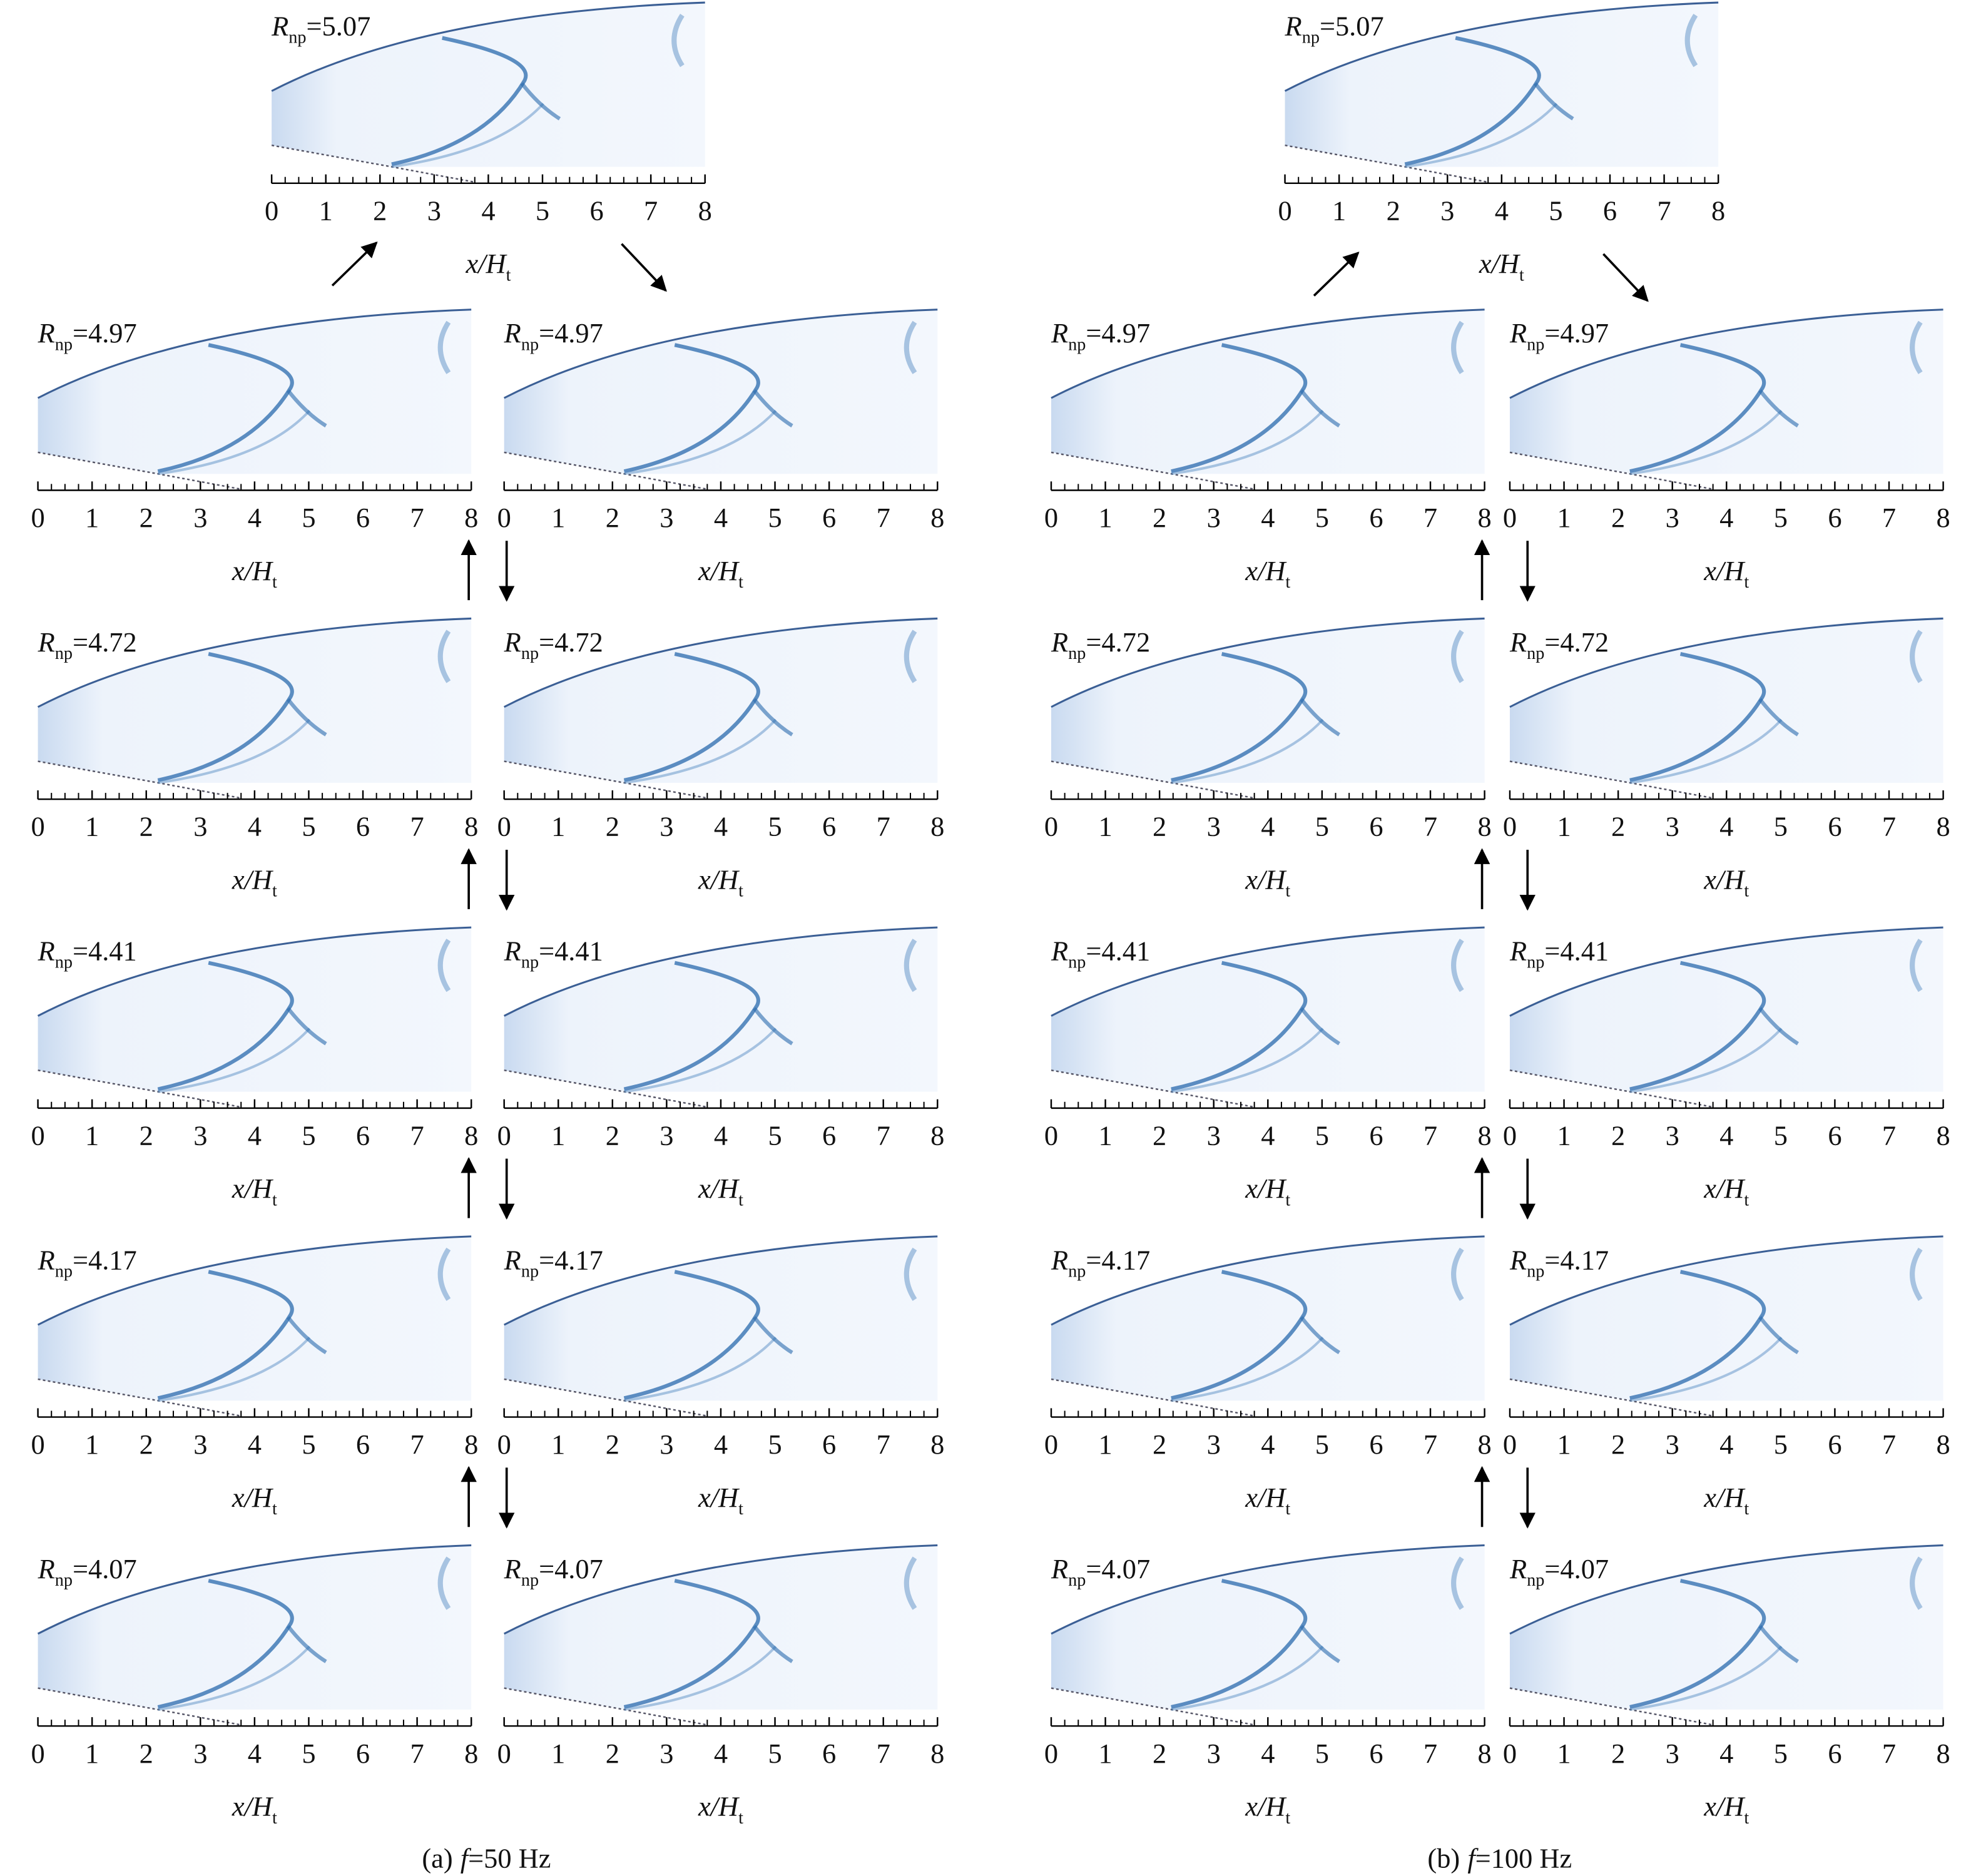 The height and width of the screenshot is (1876, 1971). I want to click on value: =4.72, so click(571, 642).